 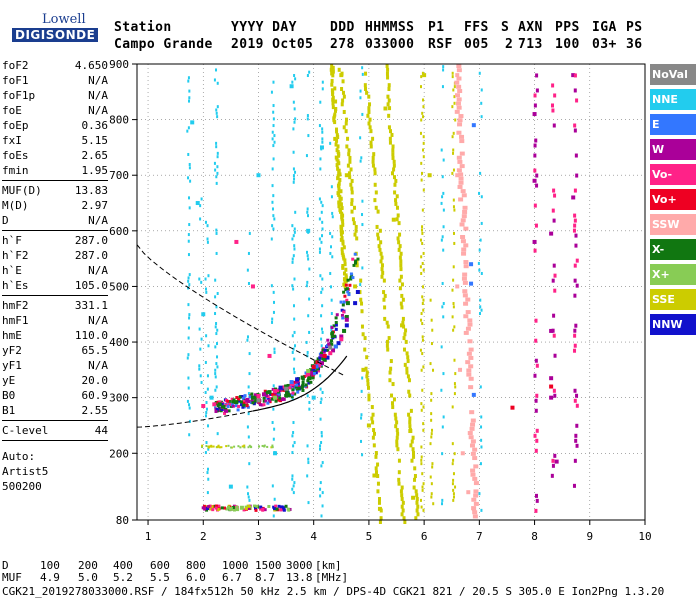 What do you see at coordinates (328, 565) in the screenshot?
I see `footer-d-unit: [km]` at bounding box center [328, 565].